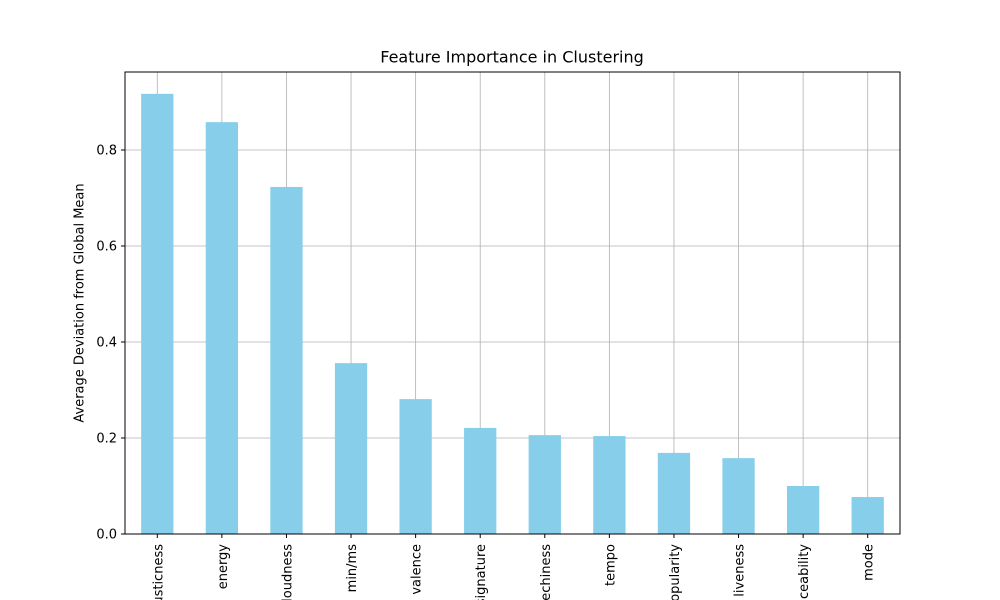  I want to click on x-tick-label: danceability, so click(804, 572).